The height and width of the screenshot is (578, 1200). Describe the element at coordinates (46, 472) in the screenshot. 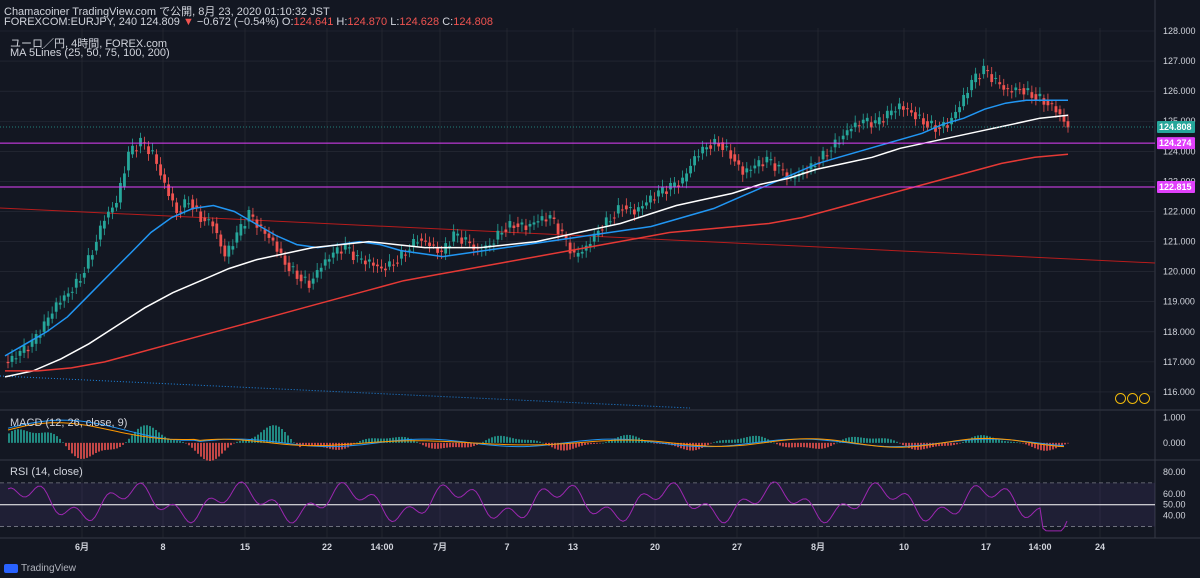

I see `rsi-legend: RSI (14, close)` at that location.